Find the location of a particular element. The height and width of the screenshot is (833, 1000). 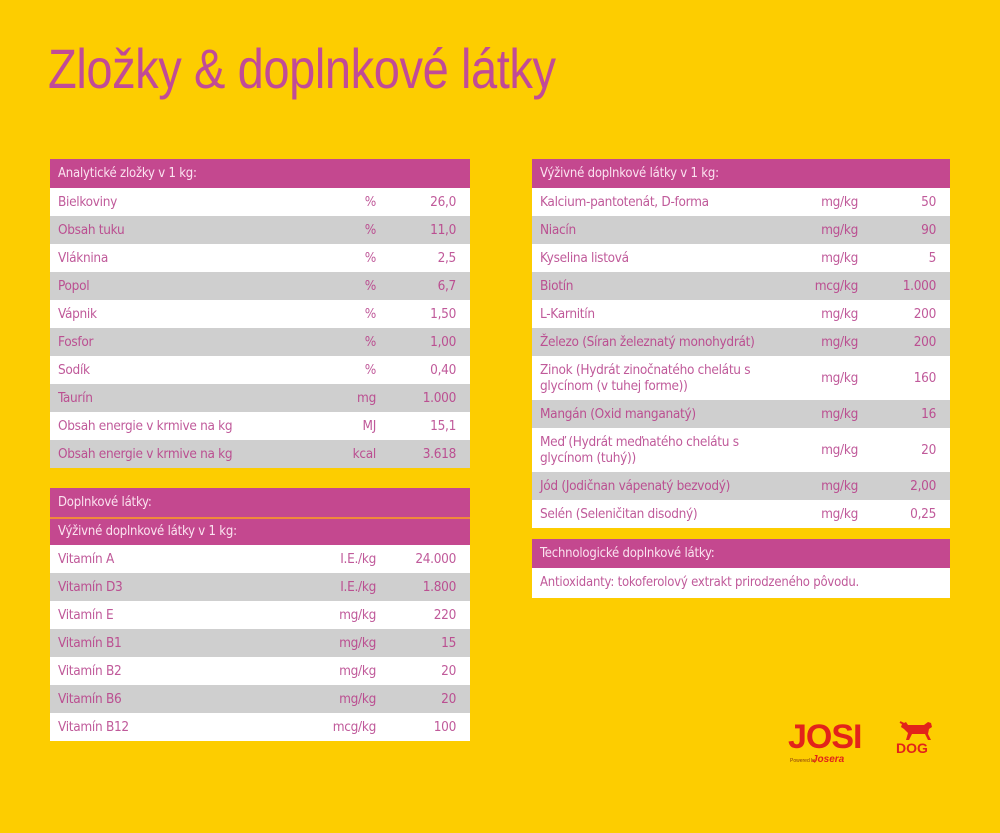

logo-parent: Josera is located at coordinates (828, 759).